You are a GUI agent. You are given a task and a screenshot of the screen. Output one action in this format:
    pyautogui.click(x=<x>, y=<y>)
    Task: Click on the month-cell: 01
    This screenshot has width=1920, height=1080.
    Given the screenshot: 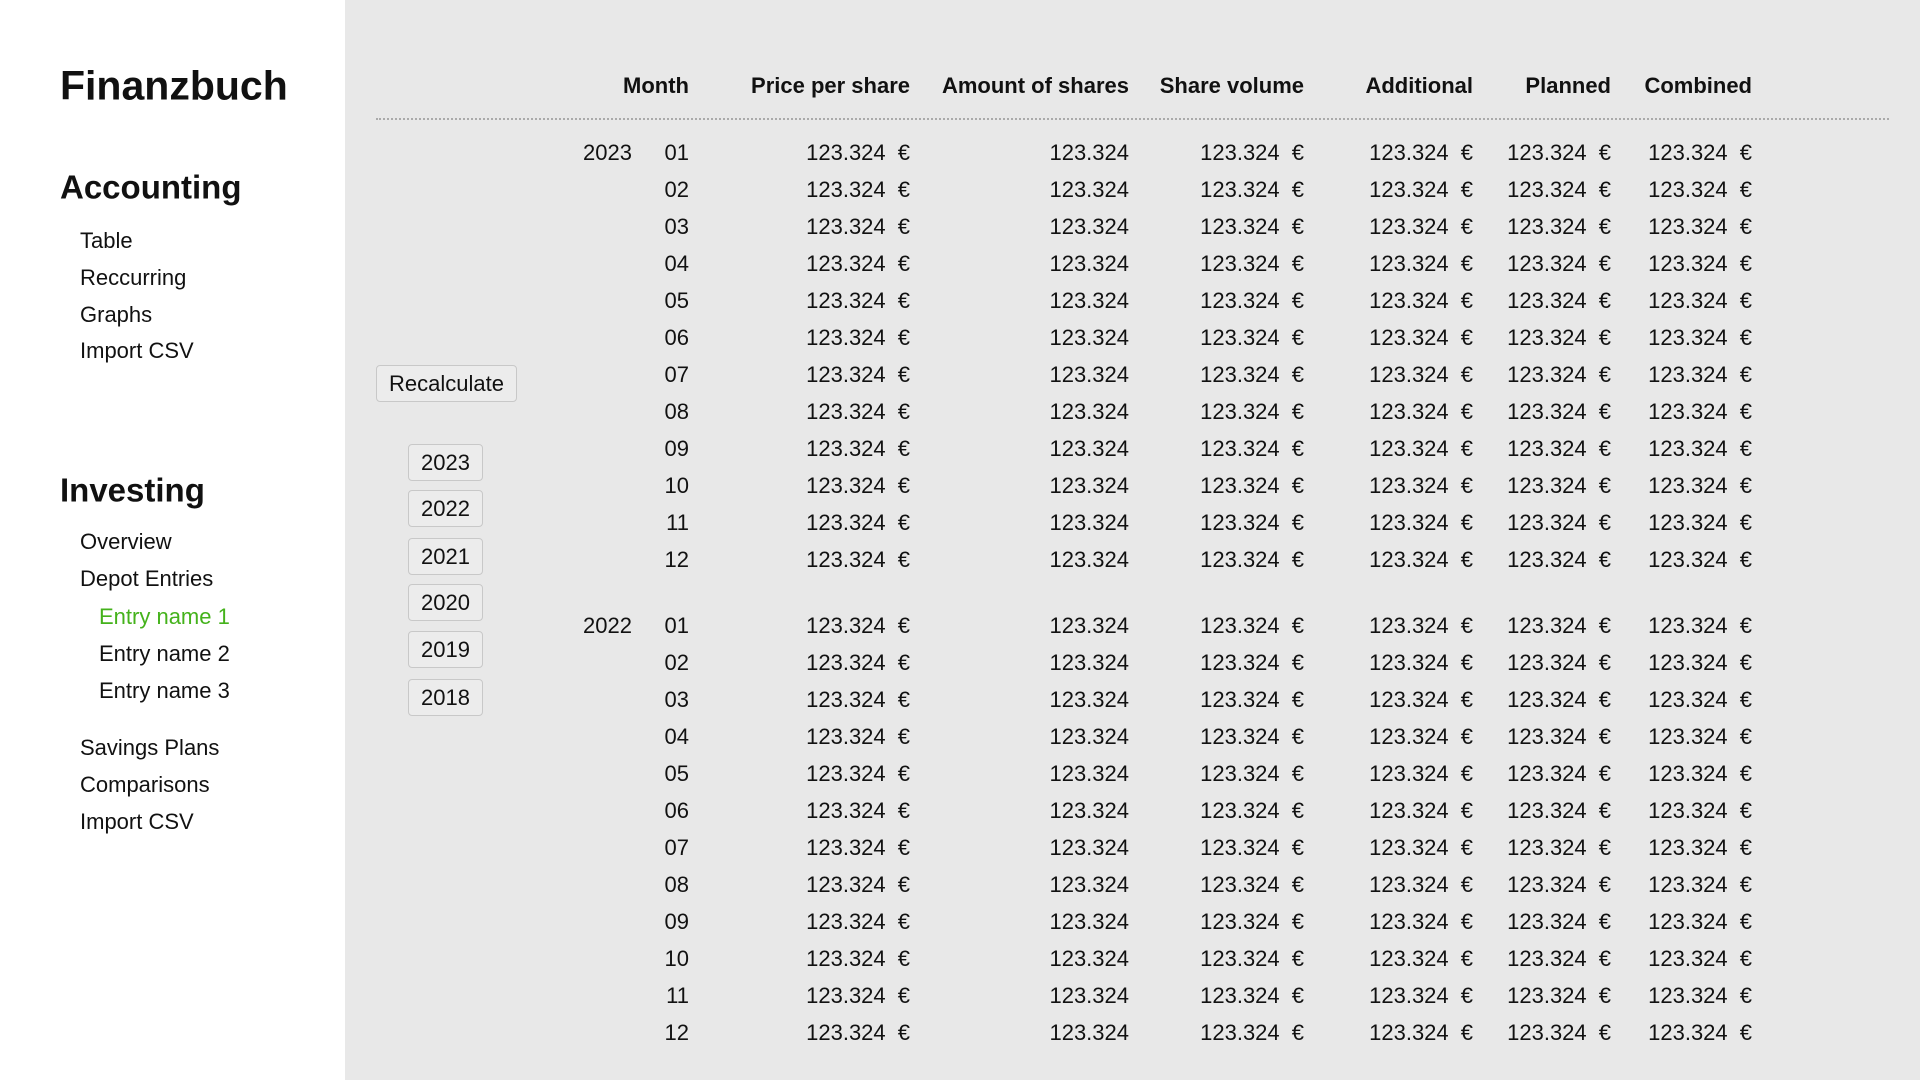 What is the action you would take?
    pyautogui.click(x=676, y=625)
    